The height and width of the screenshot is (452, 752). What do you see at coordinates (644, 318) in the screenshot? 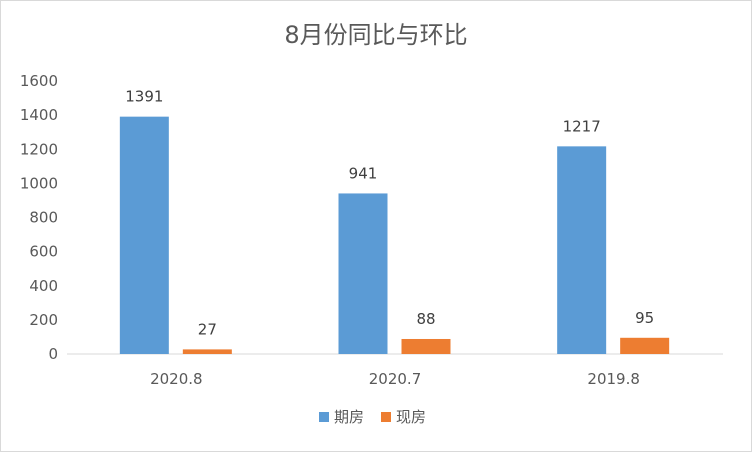
I see `data-label: 95` at bounding box center [644, 318].